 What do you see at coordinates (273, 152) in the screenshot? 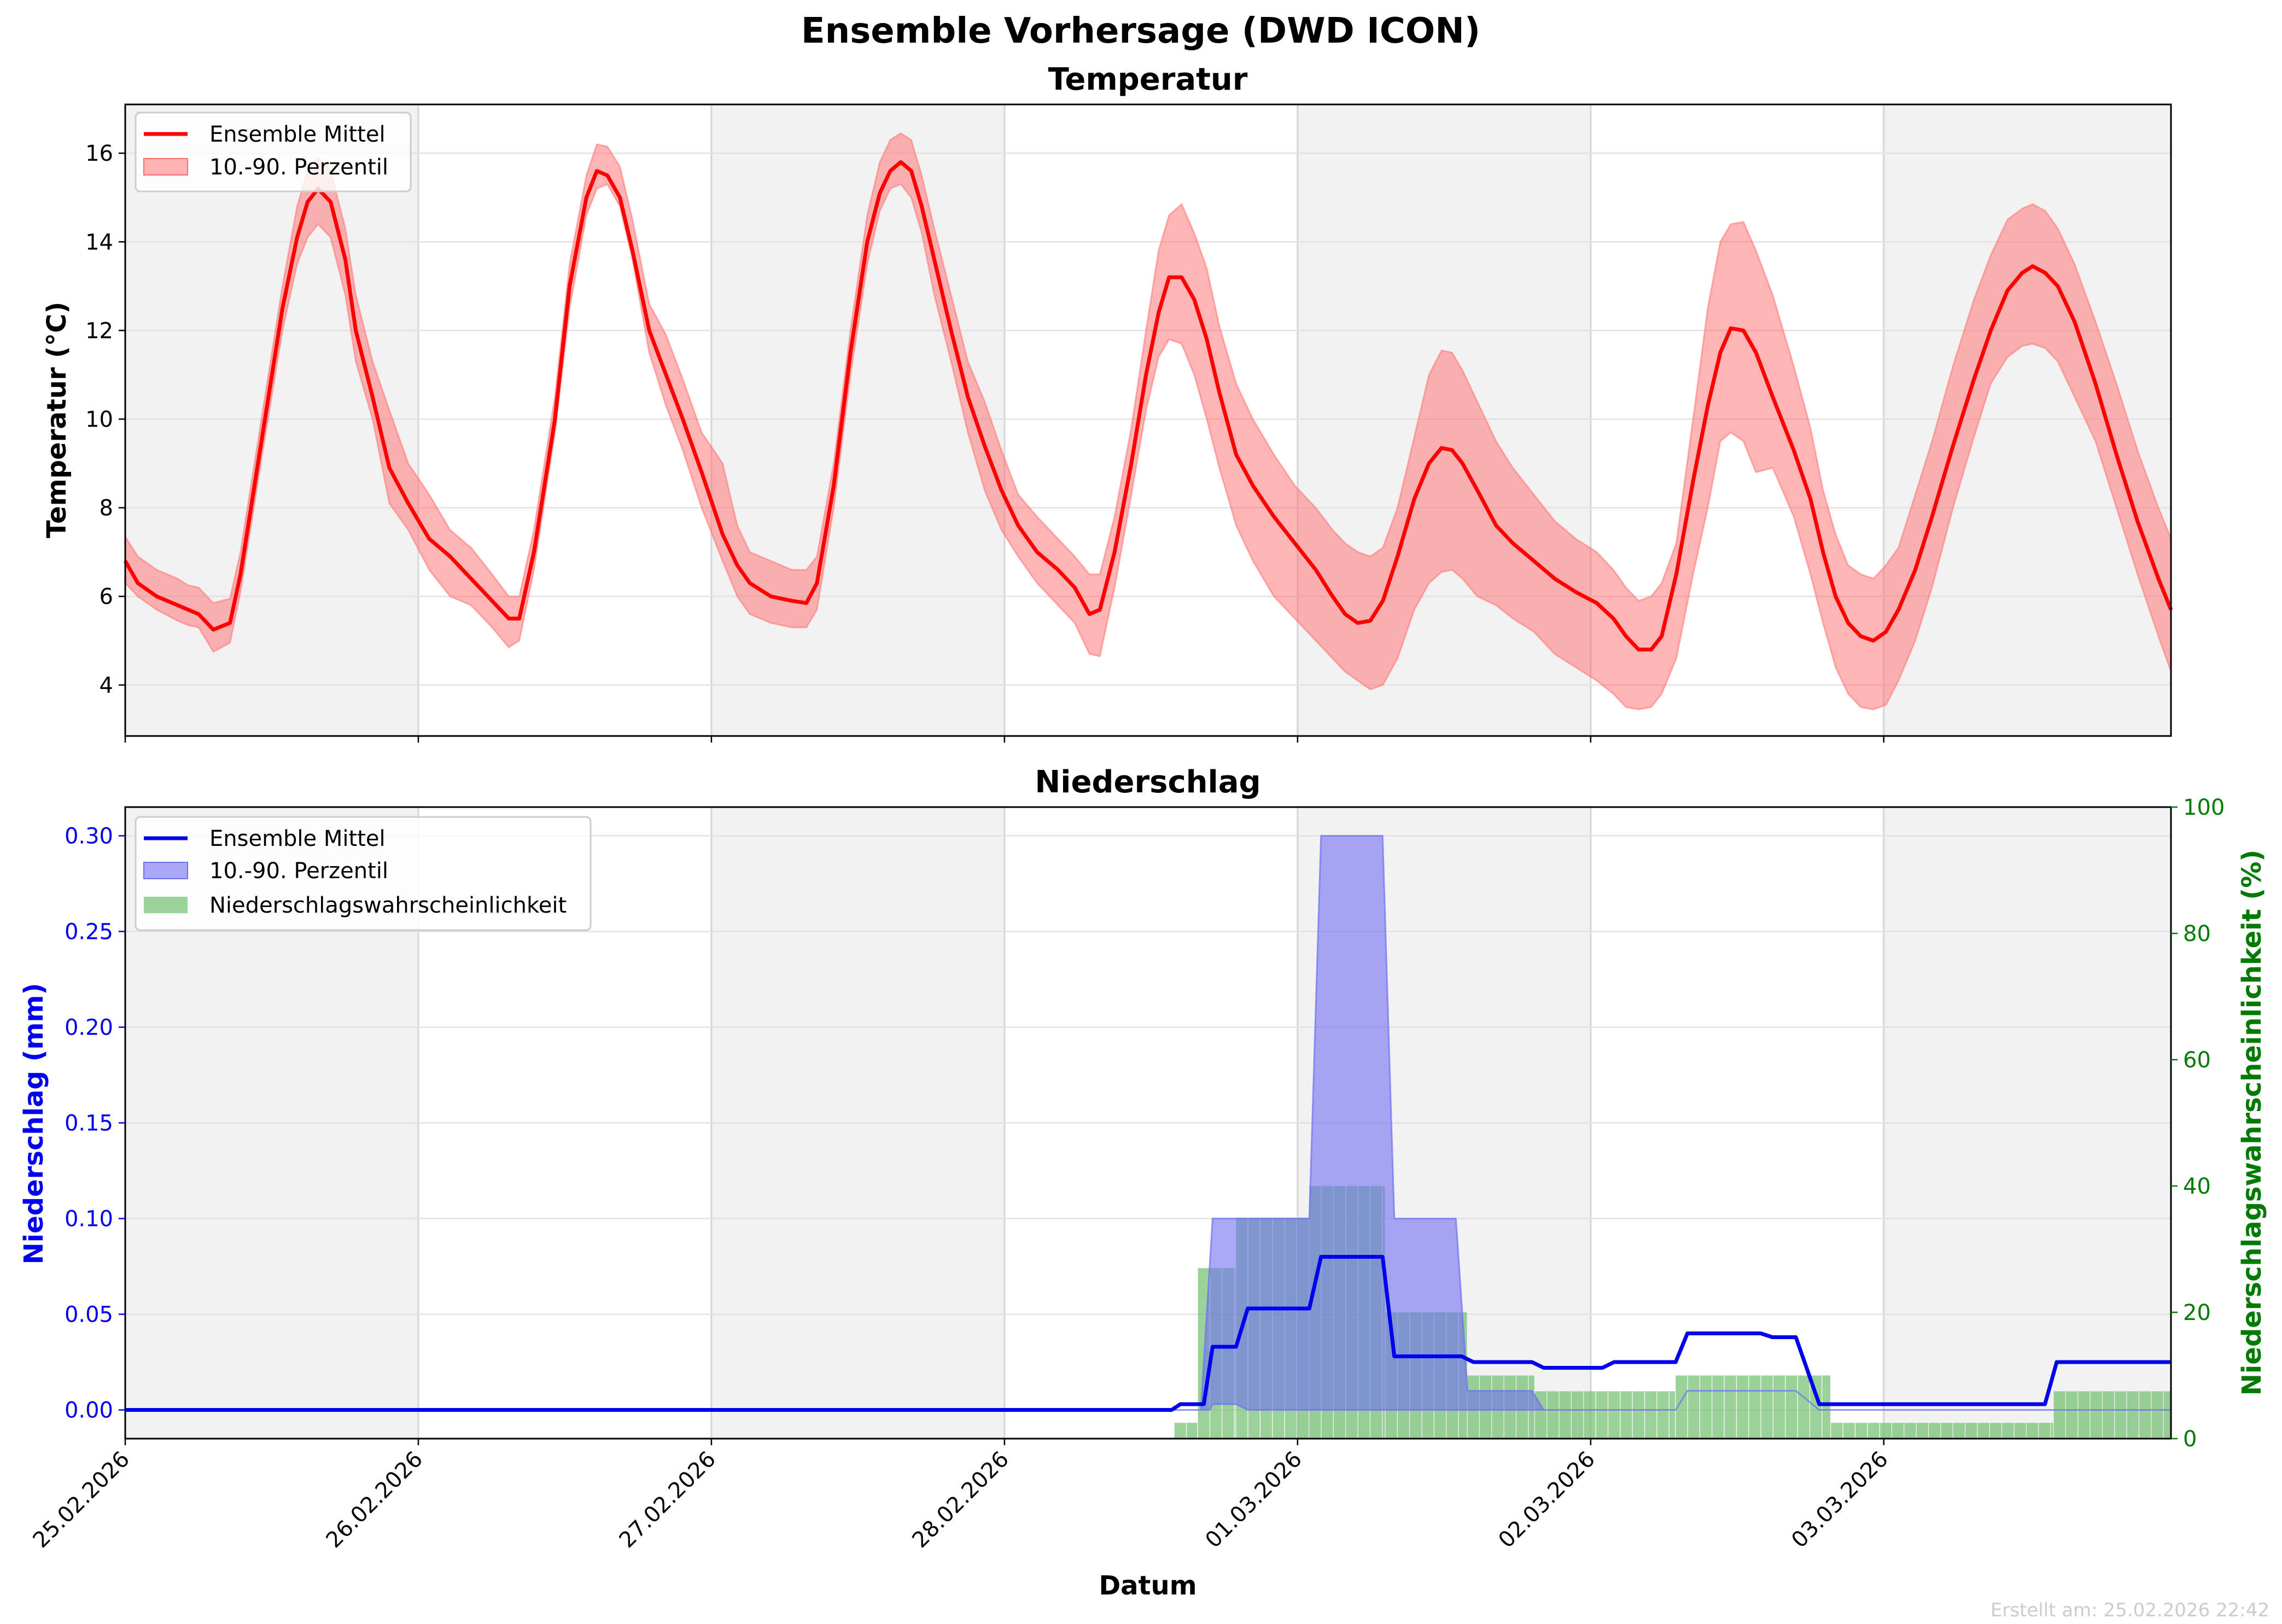
I see `temperature-legend: Ensemble Mittel 10.-90. Perzentil` at bounding box center [273, 152].